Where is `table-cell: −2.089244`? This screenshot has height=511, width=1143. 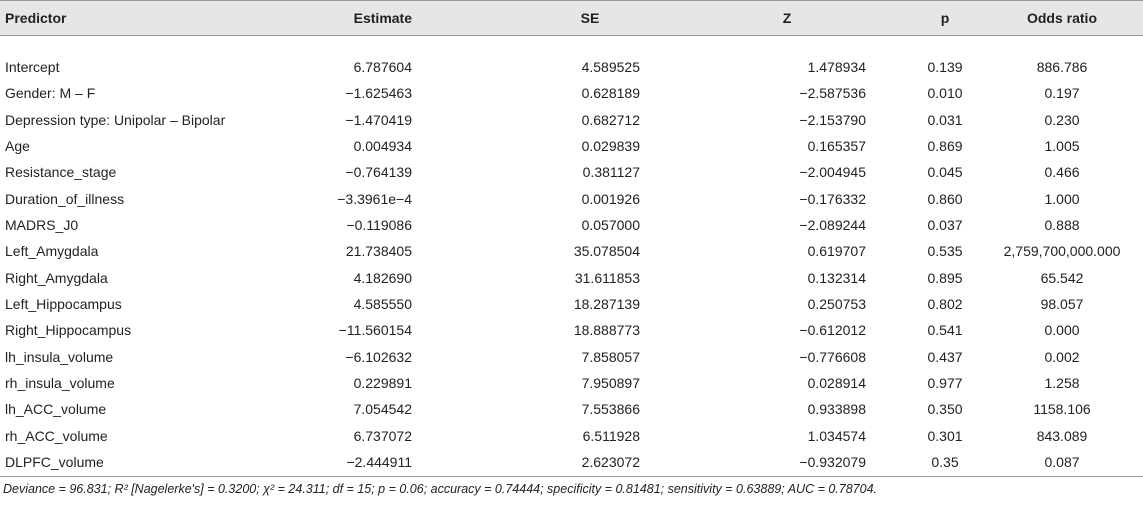 table-cell: −2.089244 is located at coordinates (832, 224).